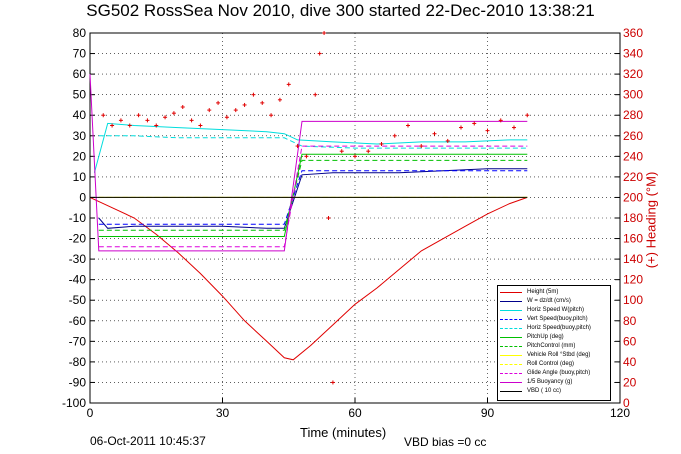 Image resolution: width=681 pixels, height=454 pixels. I want to click on y-tick-label: 10, so click(80, 177).